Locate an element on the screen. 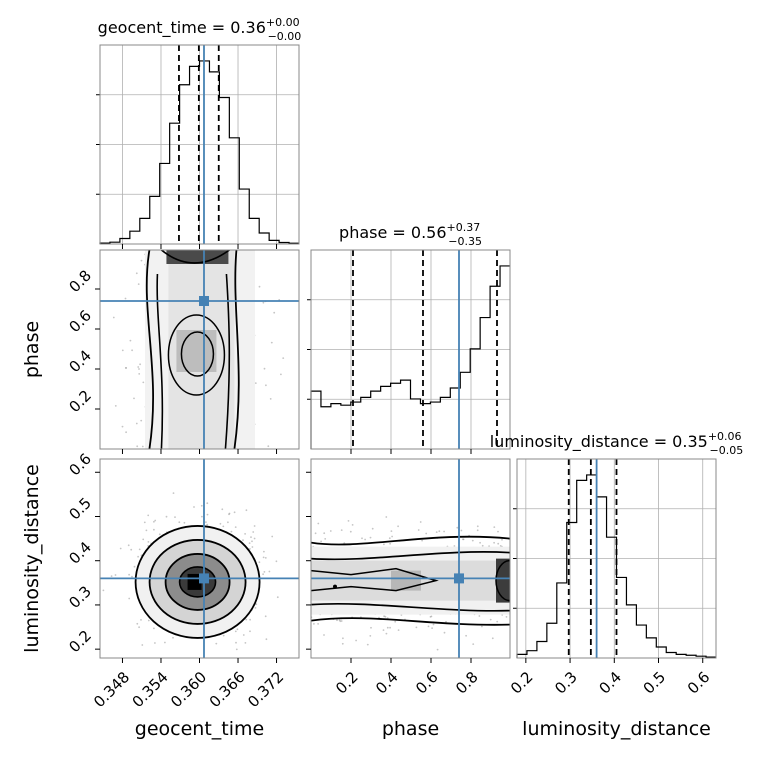 The width and height of the screenshot is (760, 760). y-tick-label: 0.5 is located at coordinates (80, 509).